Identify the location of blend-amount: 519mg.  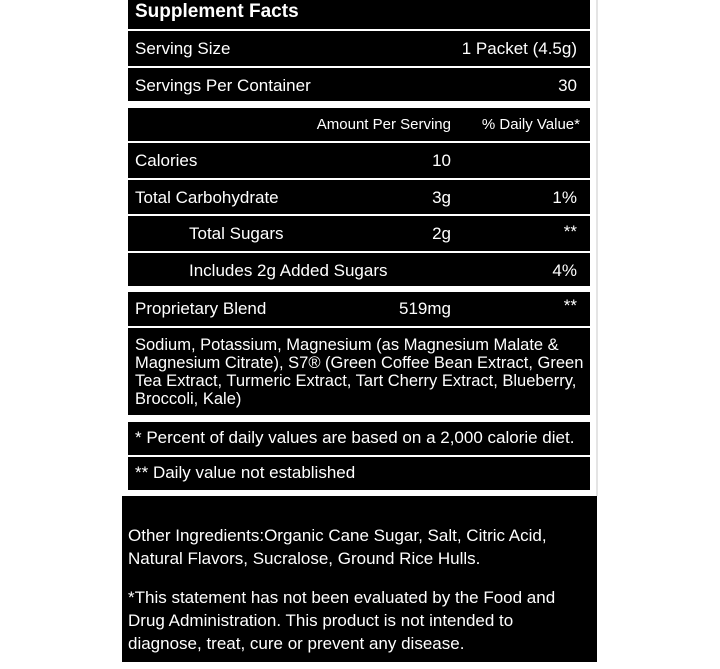
(425, 308).